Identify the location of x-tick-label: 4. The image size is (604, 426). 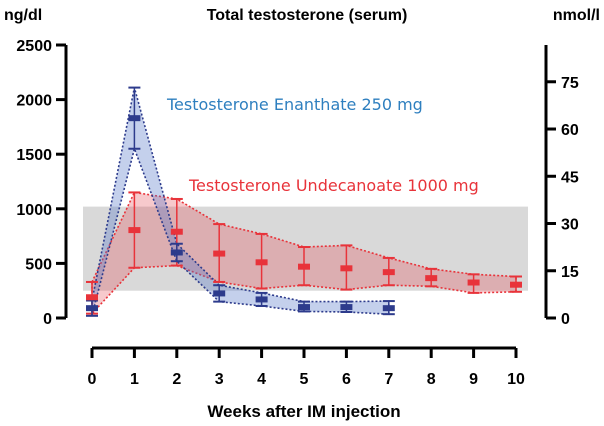
(261, 379).